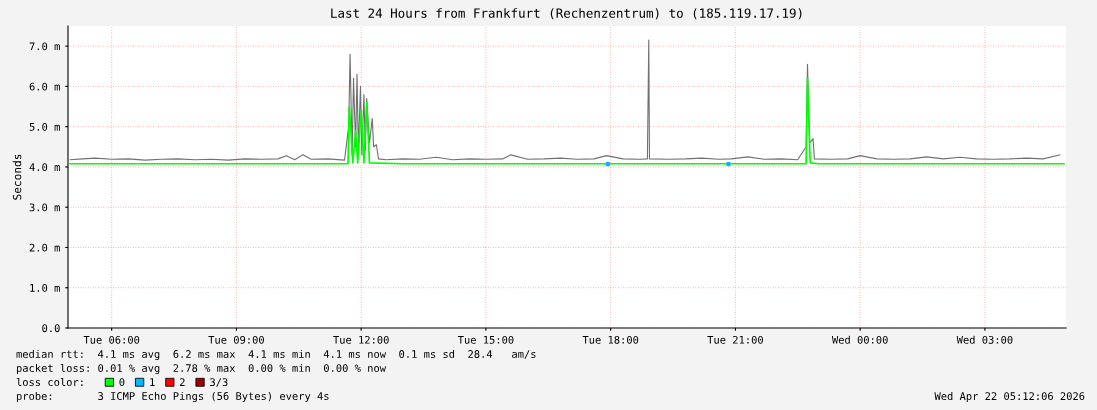  Describe the element at coordinates (44, 247) in the screenshot. I see `y-tick-label: 2.0 m` at that location.